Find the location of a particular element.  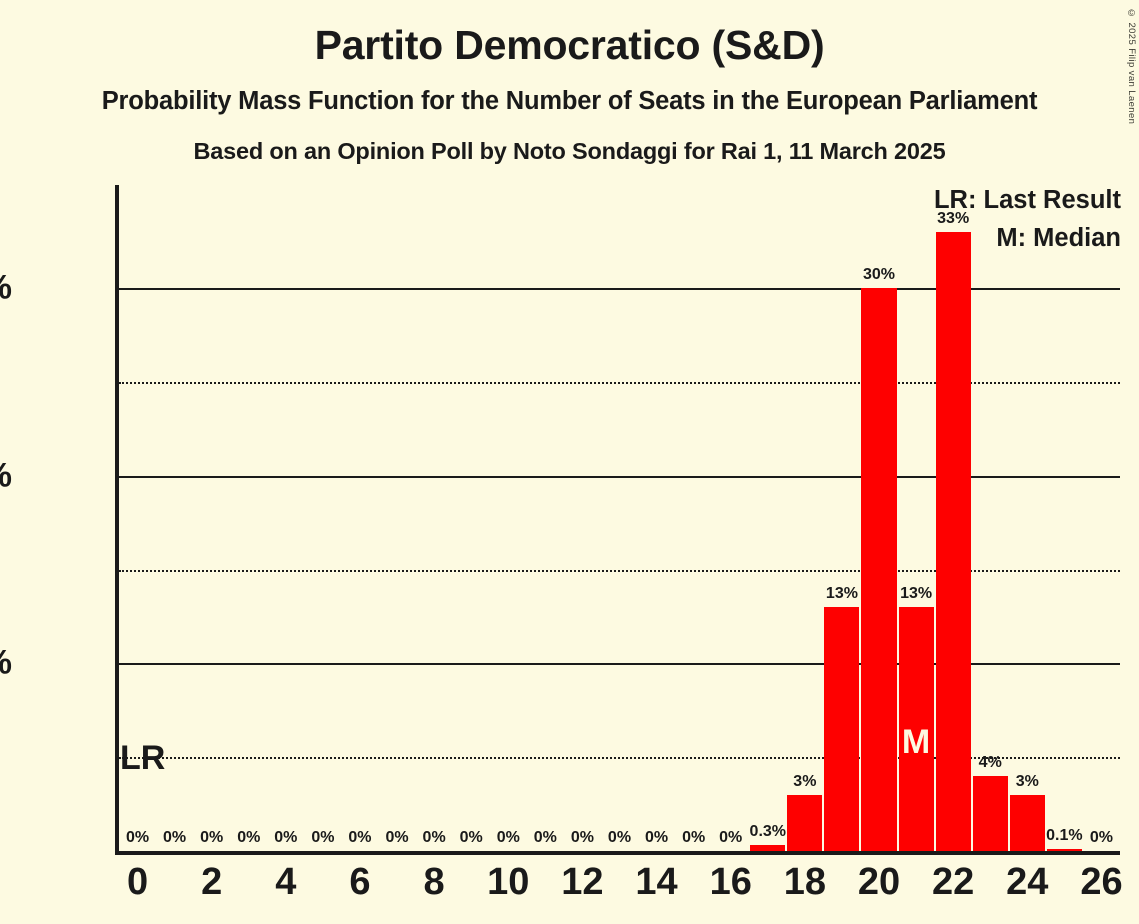

bar-value-label: 4% is located at coordinates (990, 762).